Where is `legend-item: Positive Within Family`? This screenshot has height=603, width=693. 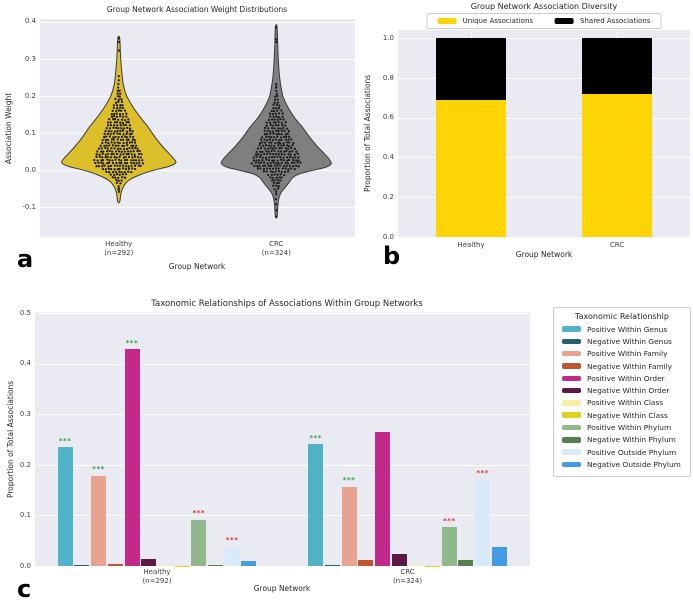 legend-item: Positive Within Family is located at coordinates (622, 354).